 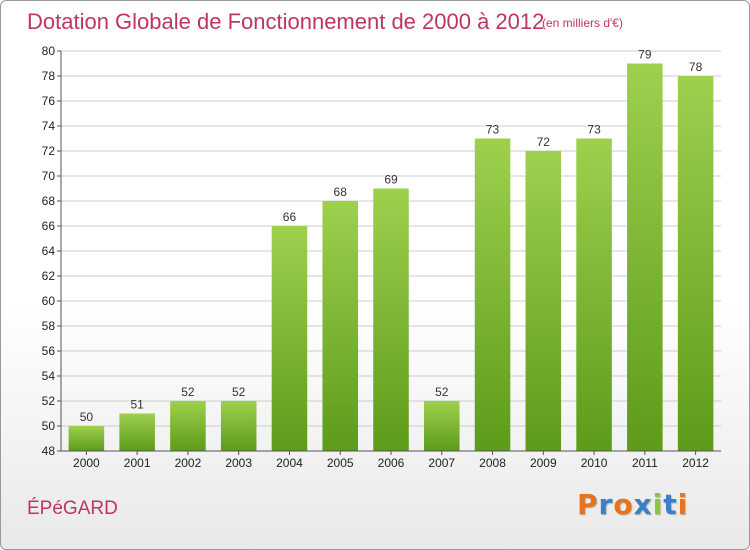 What do you see at coordinates (492, 463) in the screenshot?
I see `x-tick-label: 2008` at bounding box center [492, 463].